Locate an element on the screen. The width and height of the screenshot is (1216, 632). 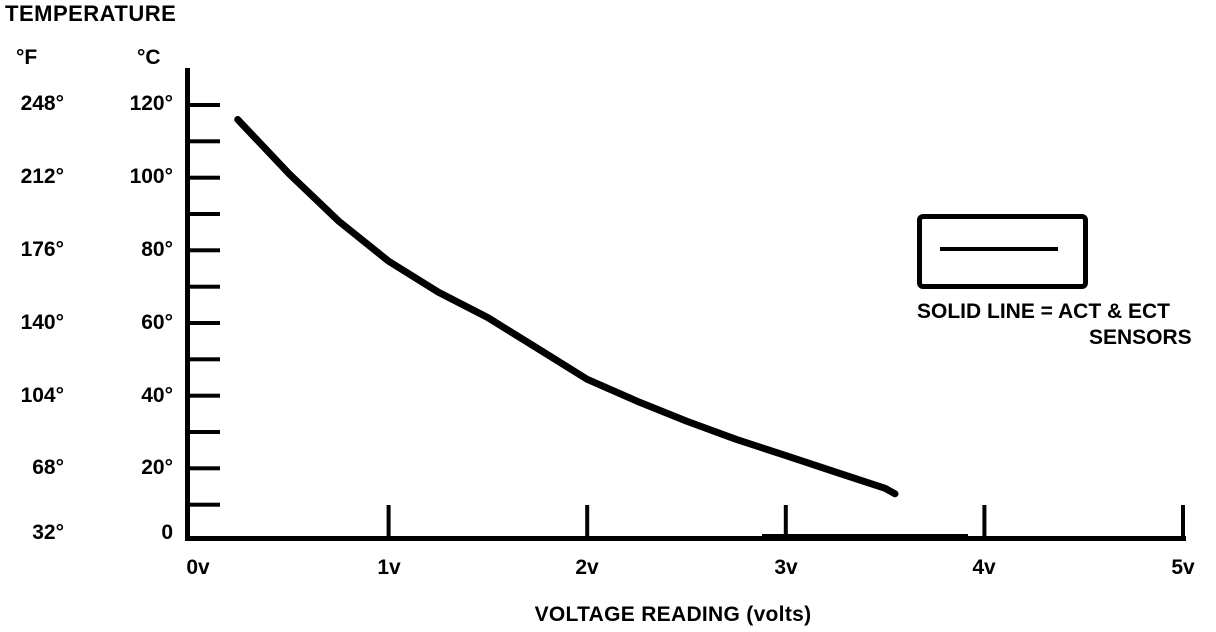
c-label: 100° is located at coordinates (151, 176).